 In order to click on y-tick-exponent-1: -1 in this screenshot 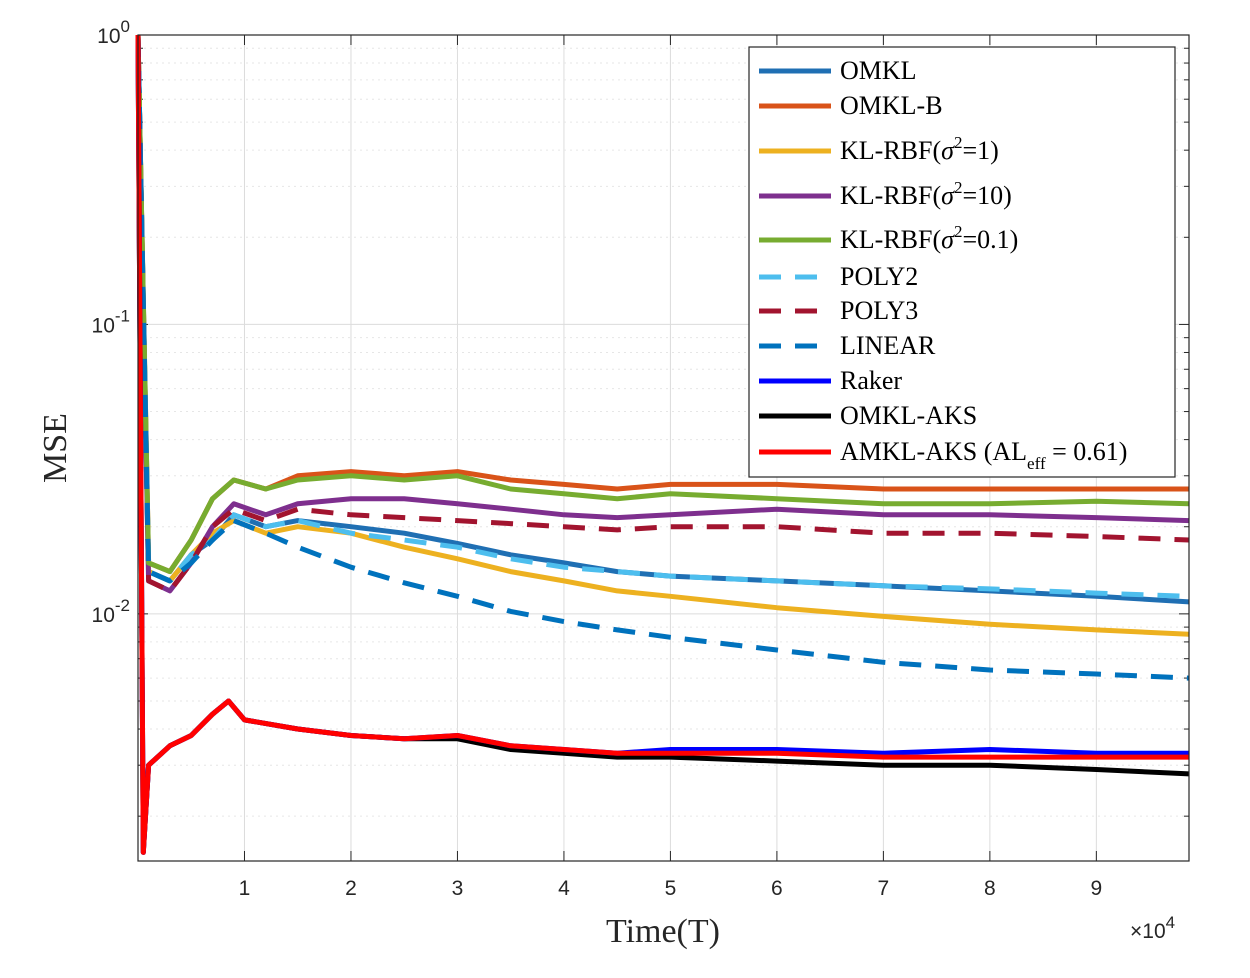, I will do `click(122, 315)`.